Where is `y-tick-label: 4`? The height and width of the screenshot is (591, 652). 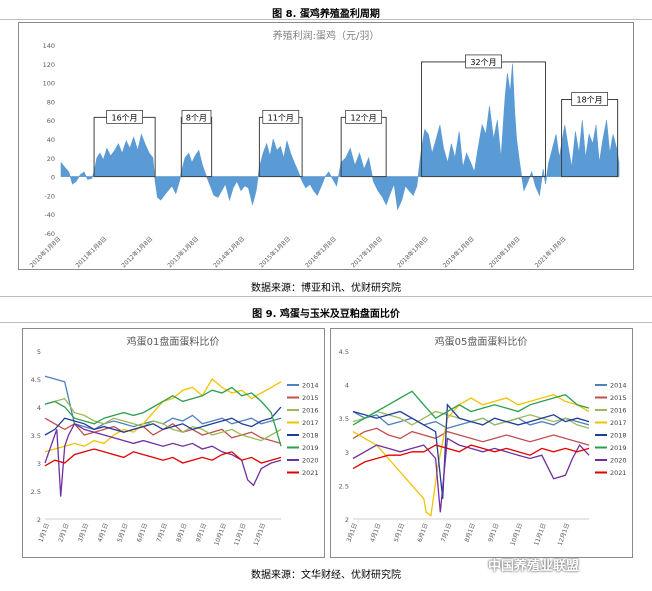 y-tick-label: 4 is located at coordinates (39, 408).